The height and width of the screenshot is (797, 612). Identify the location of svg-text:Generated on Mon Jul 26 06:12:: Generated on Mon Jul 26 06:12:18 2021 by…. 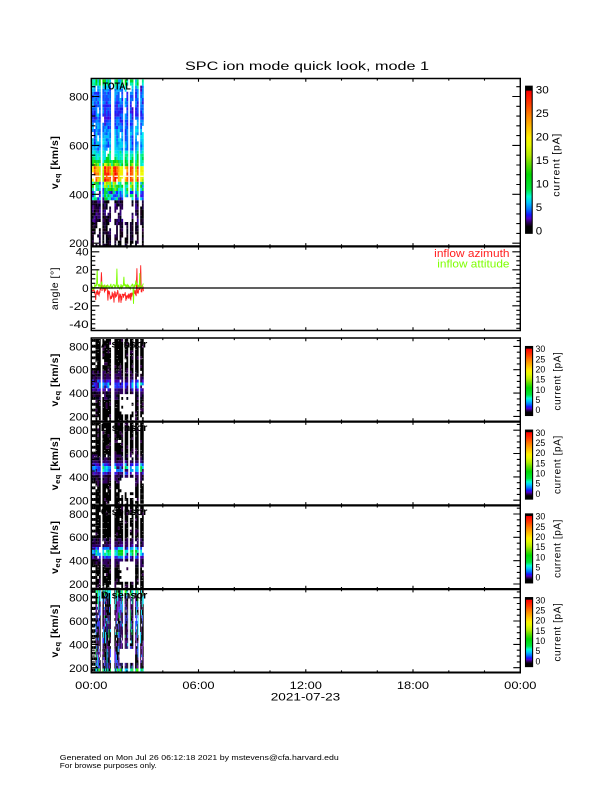
(199, 757).